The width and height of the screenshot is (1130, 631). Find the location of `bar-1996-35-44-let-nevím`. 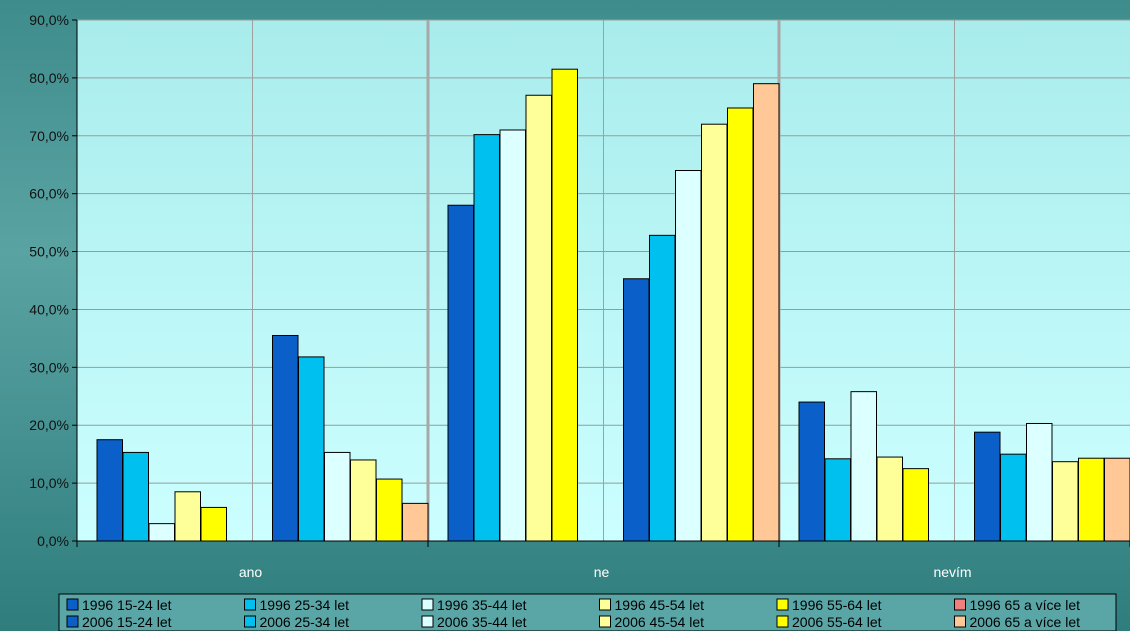

bar-1996-35-44-let-nevím is located at coordinates (863, 466).